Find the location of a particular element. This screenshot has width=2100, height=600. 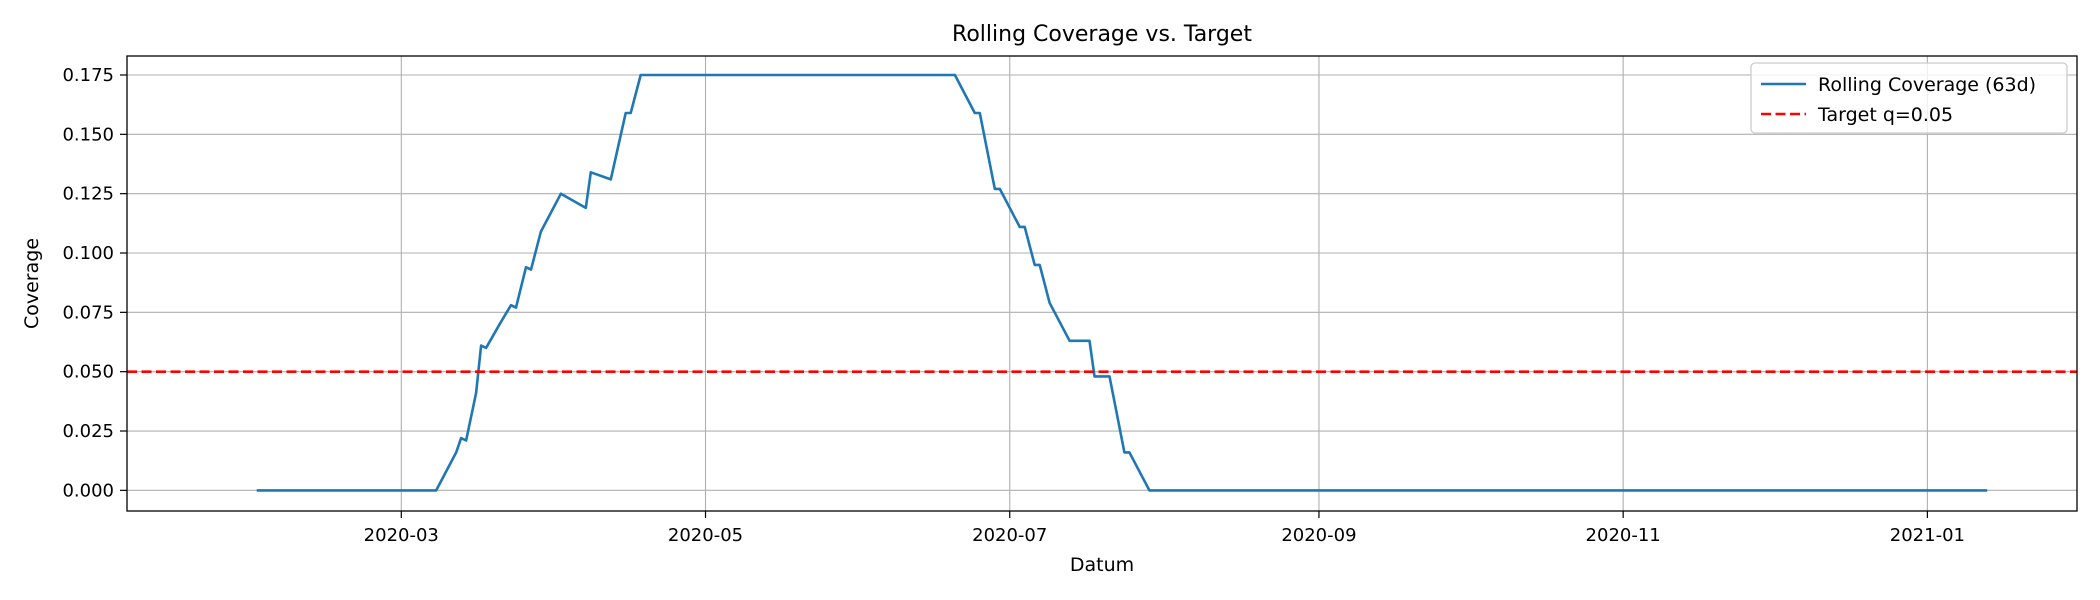

legend-box is located at coordinates (1909, 98).